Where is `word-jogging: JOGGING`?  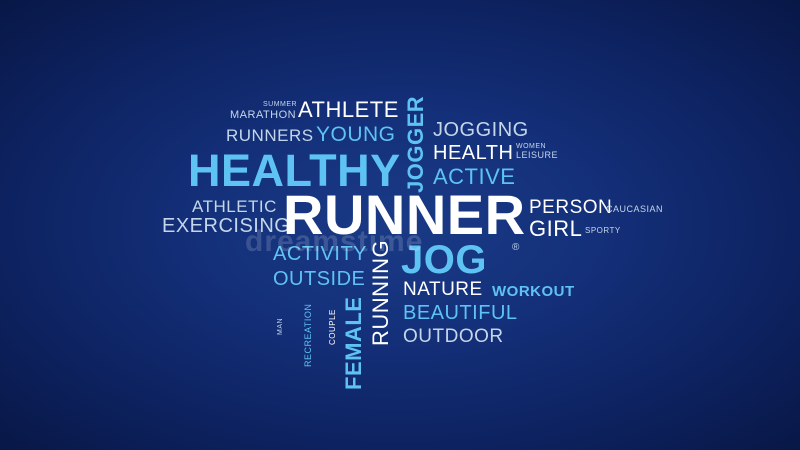 word-jogging: JOGGING is located at coordinates (481, 130).